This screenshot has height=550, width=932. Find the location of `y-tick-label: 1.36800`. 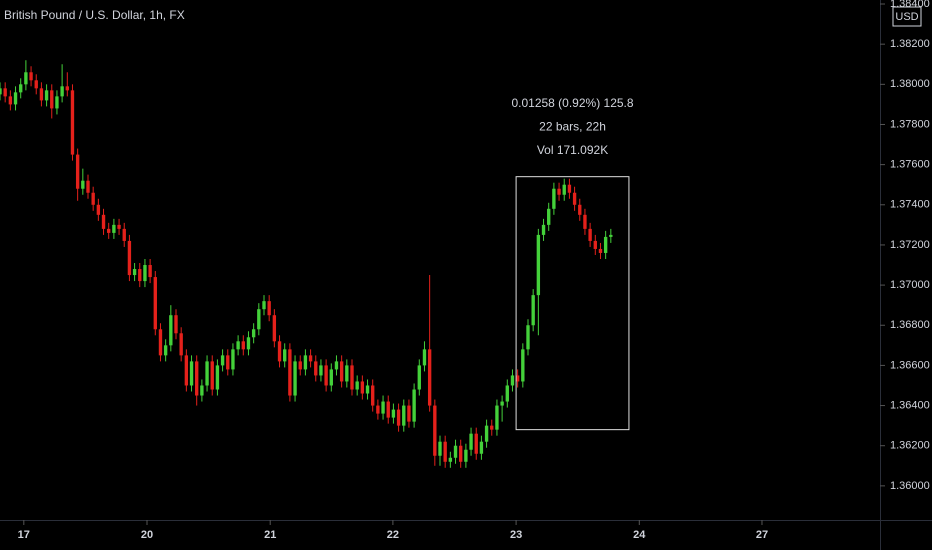

y-tick-label: 1.36800 is located at coordinates (910, 325).